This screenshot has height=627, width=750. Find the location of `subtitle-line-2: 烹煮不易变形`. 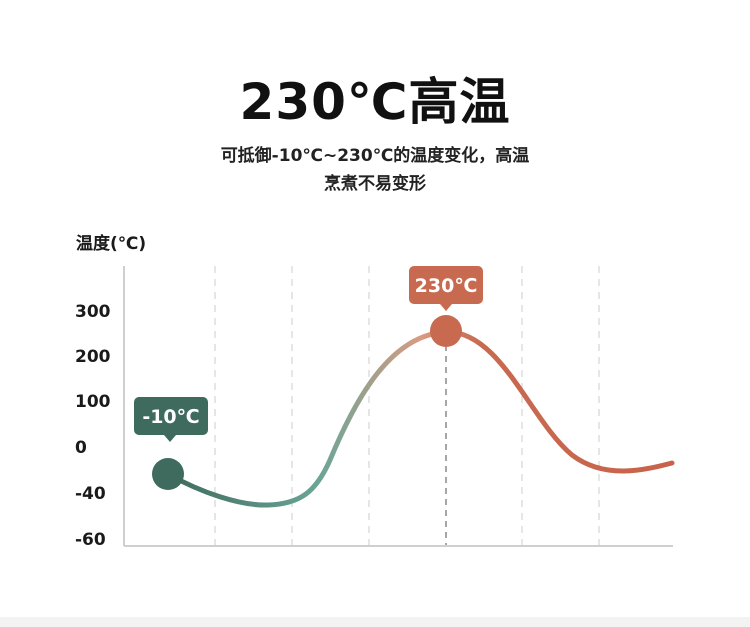

subtitle-line-2: 烹煮不易变形 is located at coordinates (375, 184).